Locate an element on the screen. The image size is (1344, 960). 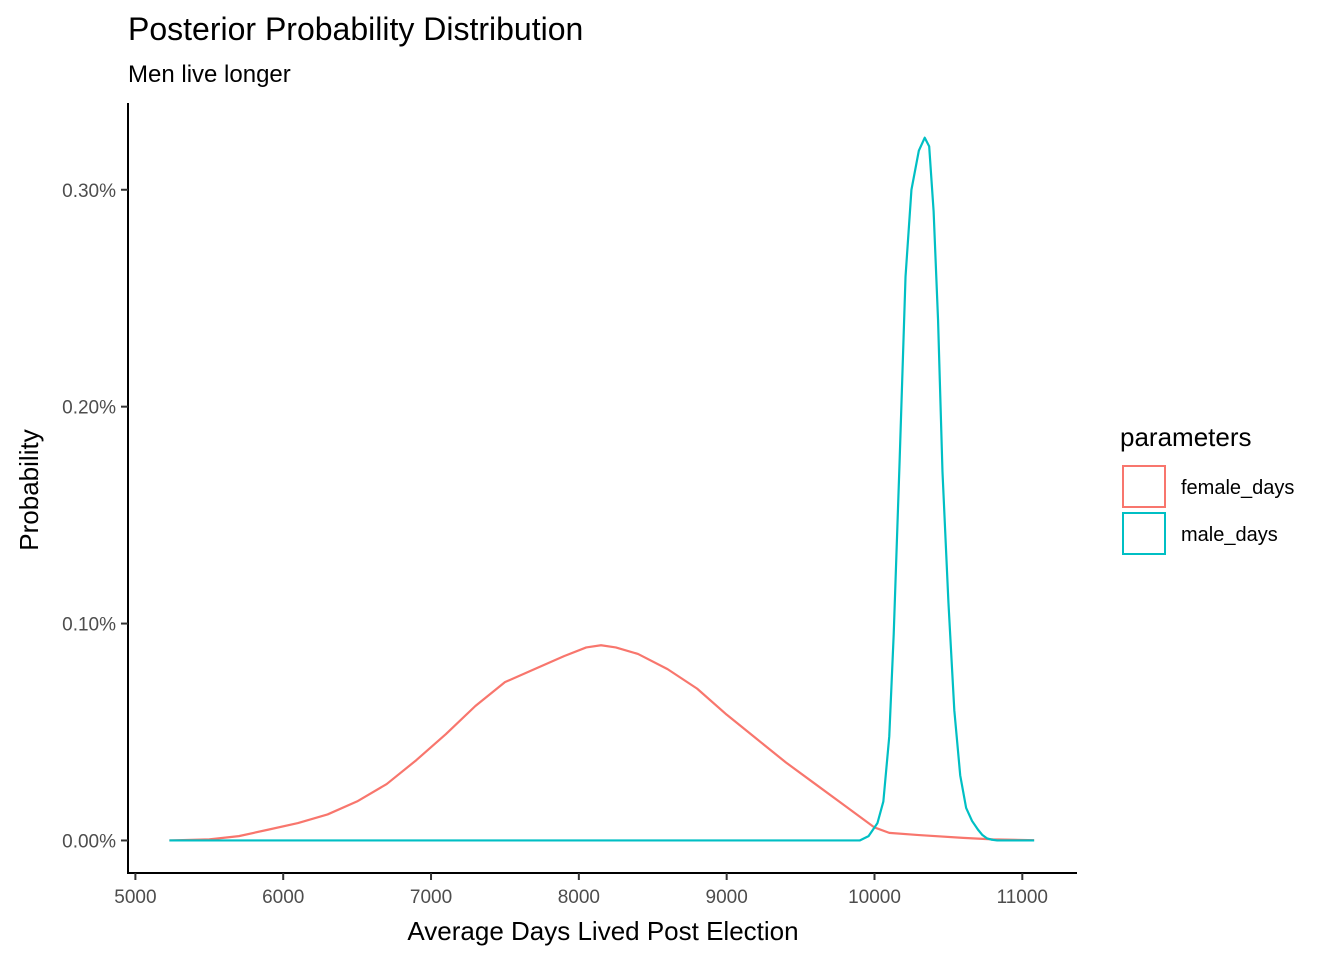
x-tick-label: 7000 is located at coordinates (431, 897).